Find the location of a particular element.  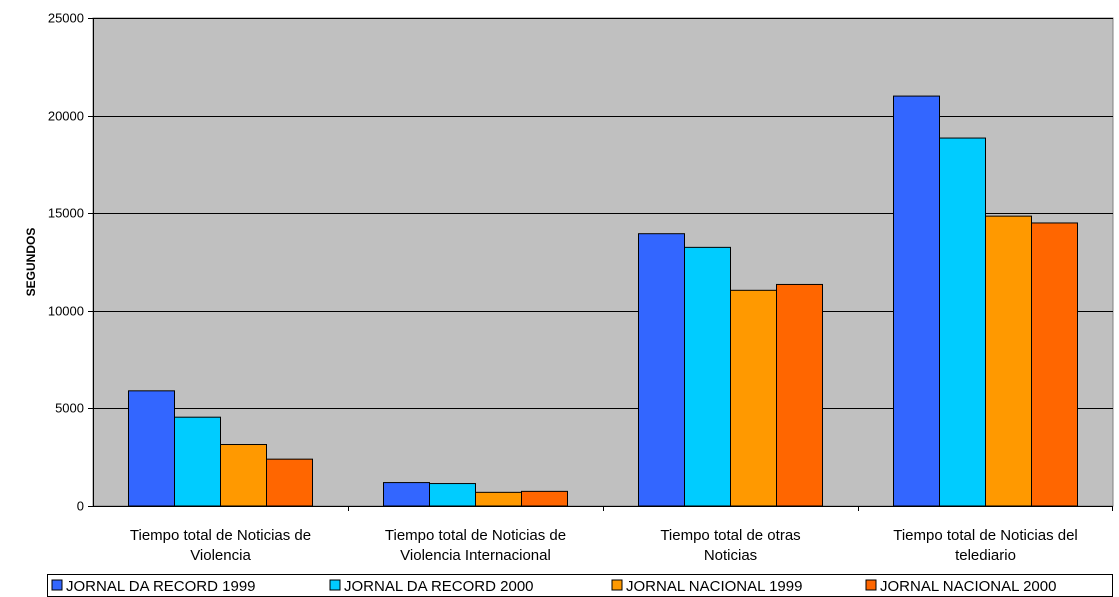

category-label: Noticias is located at coordinates (730, 555).